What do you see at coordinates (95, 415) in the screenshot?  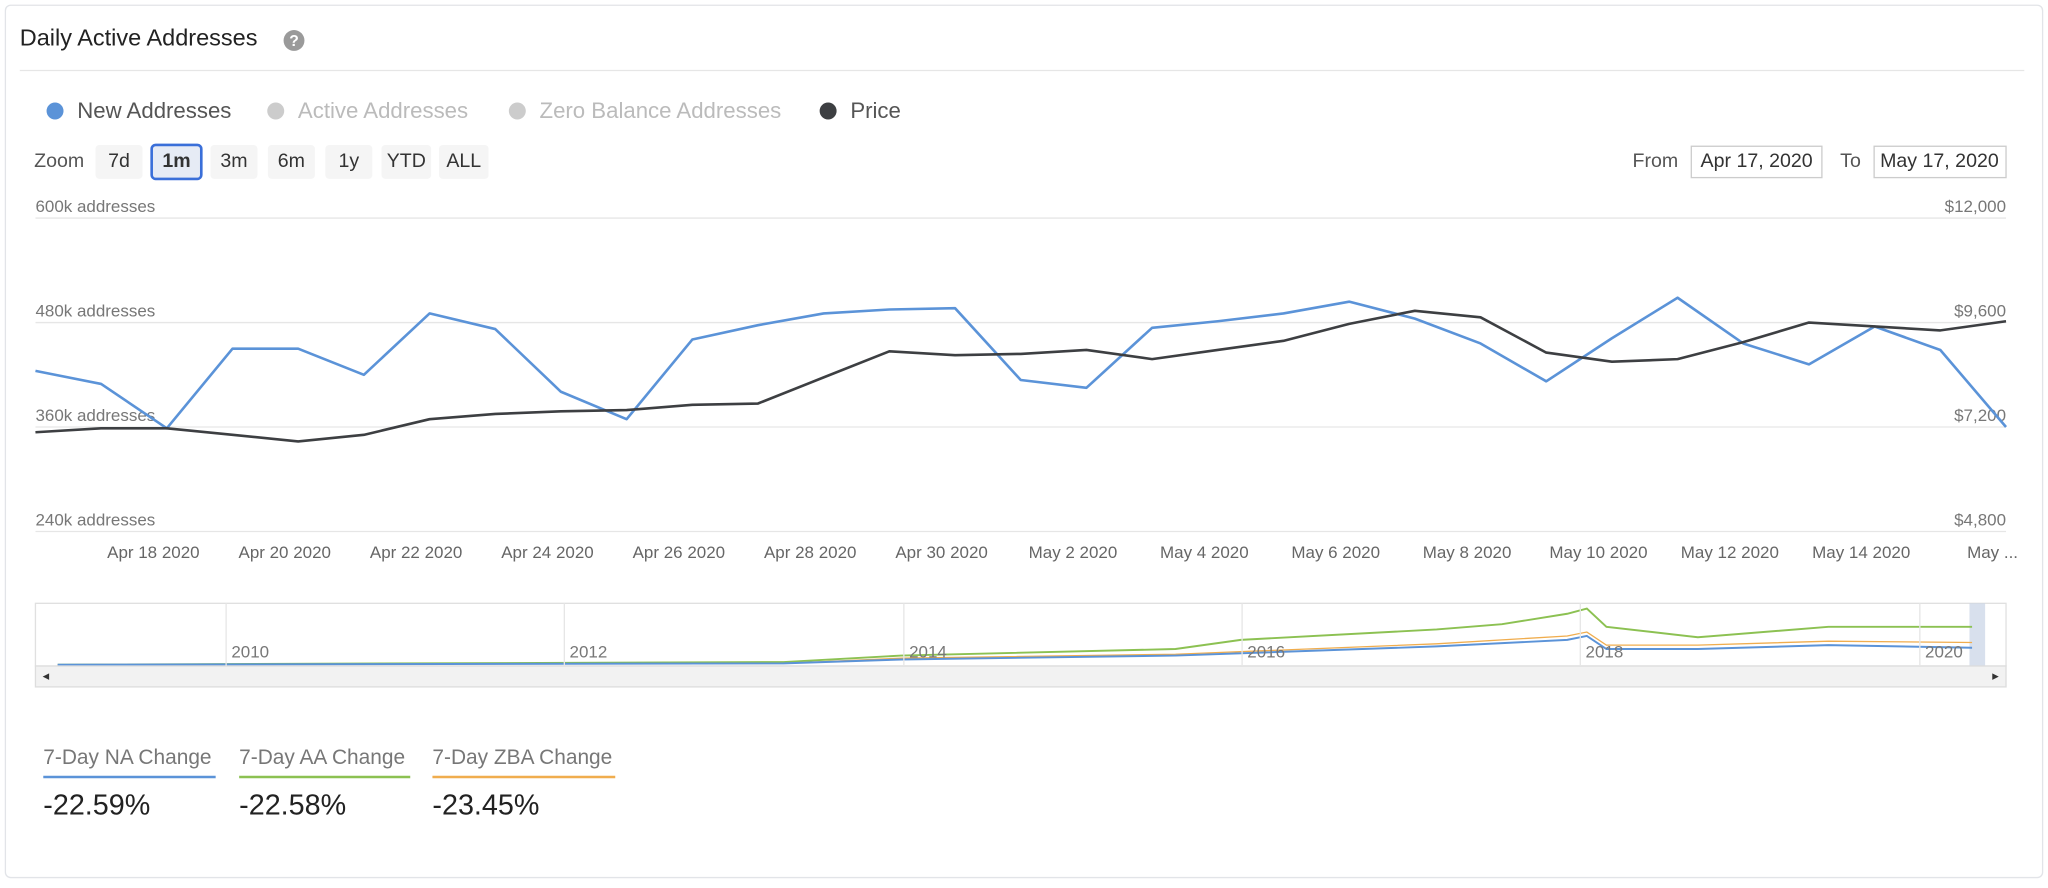 I see `y-tick-label: 360k addresses` at bounding box center [95, 415].